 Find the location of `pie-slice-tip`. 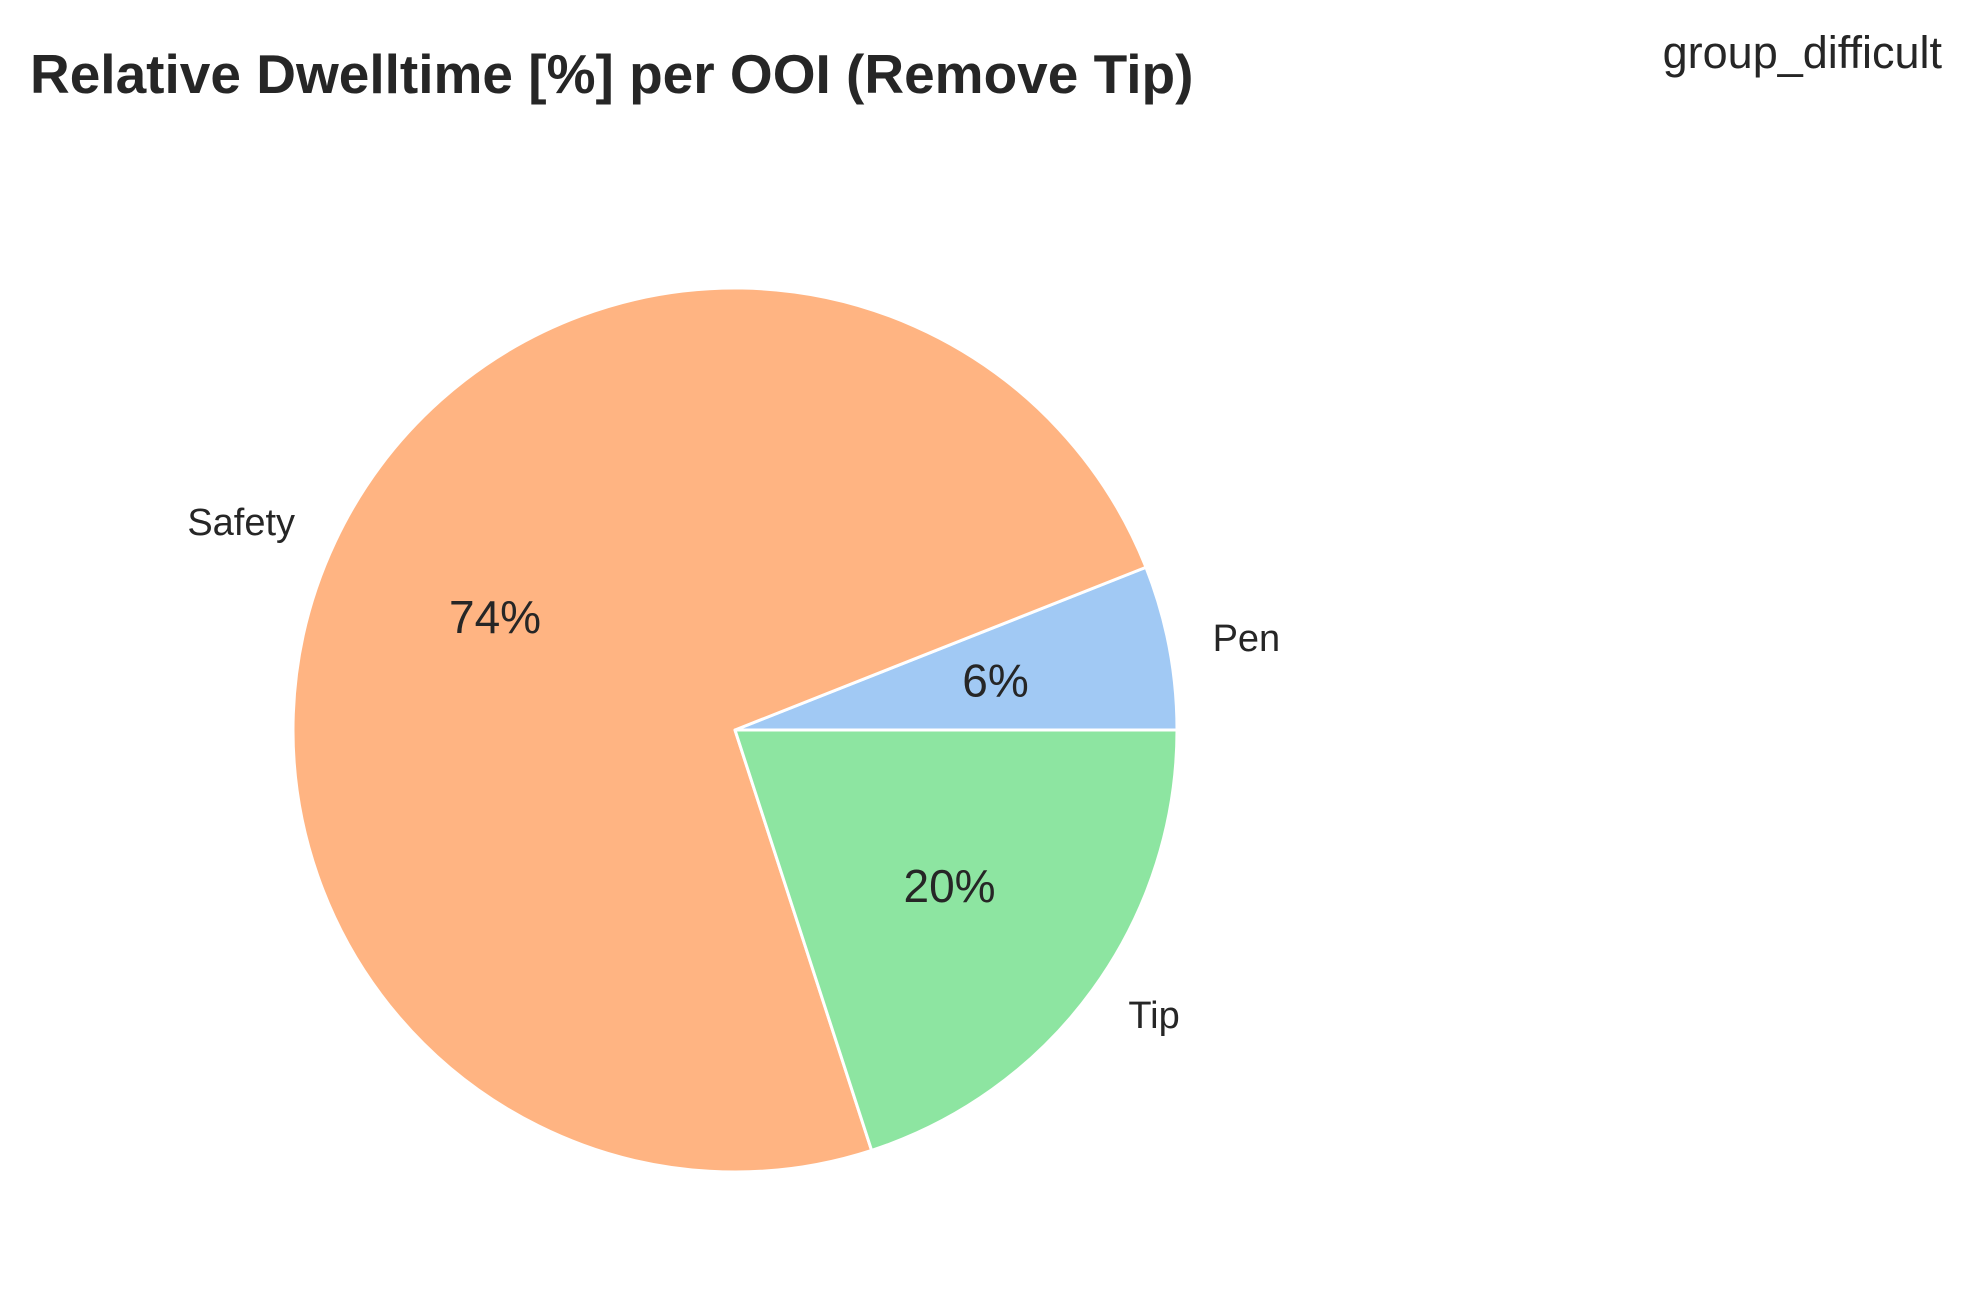

pie-slice-tip is located at coordinates (956, 940).